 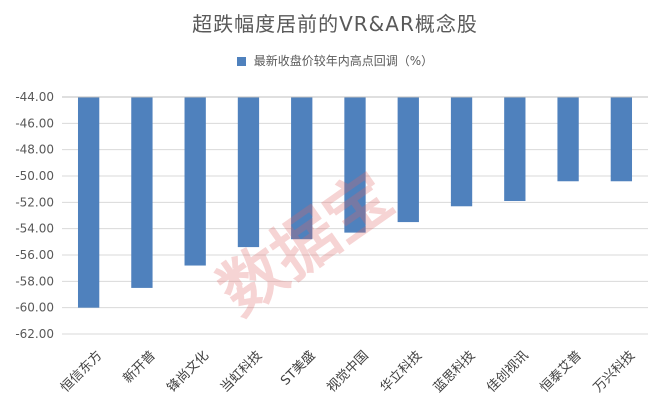 I want to click on y-tick-label: -44.00, so click(x=34, y=97).